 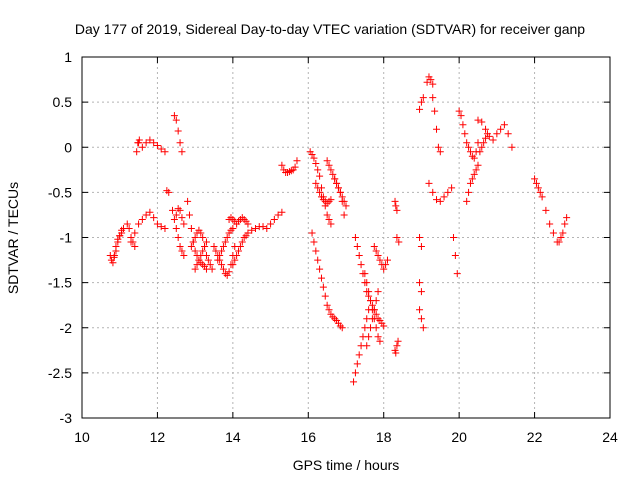 What do you see at coordinates (610, 437) in the screenshot?
I see `x-tick-label: 24` at bounding box center [610, 437].